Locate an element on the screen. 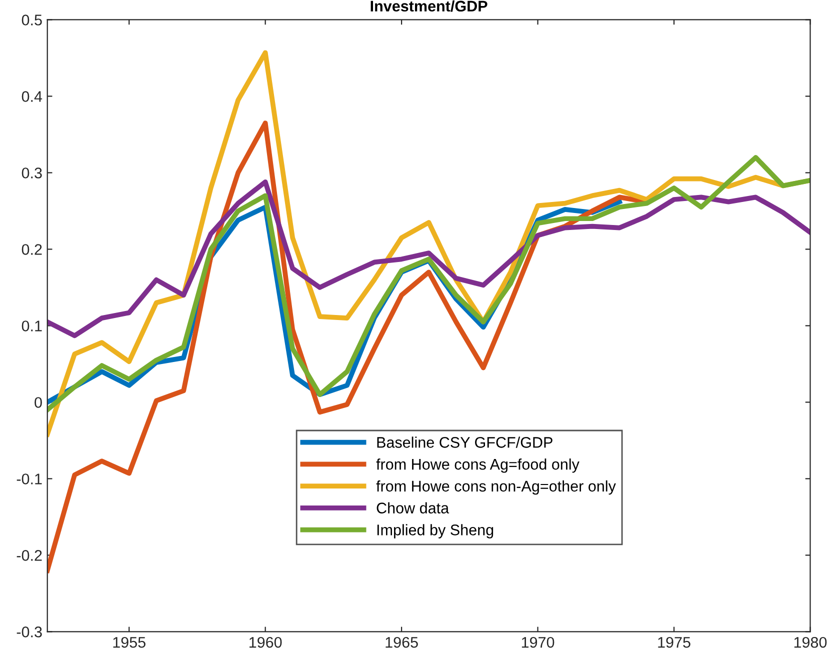 Image resolution: width=831 pixels, height=658 pixels. x-tick-label: 1980 is located at coordinates (810, 642).